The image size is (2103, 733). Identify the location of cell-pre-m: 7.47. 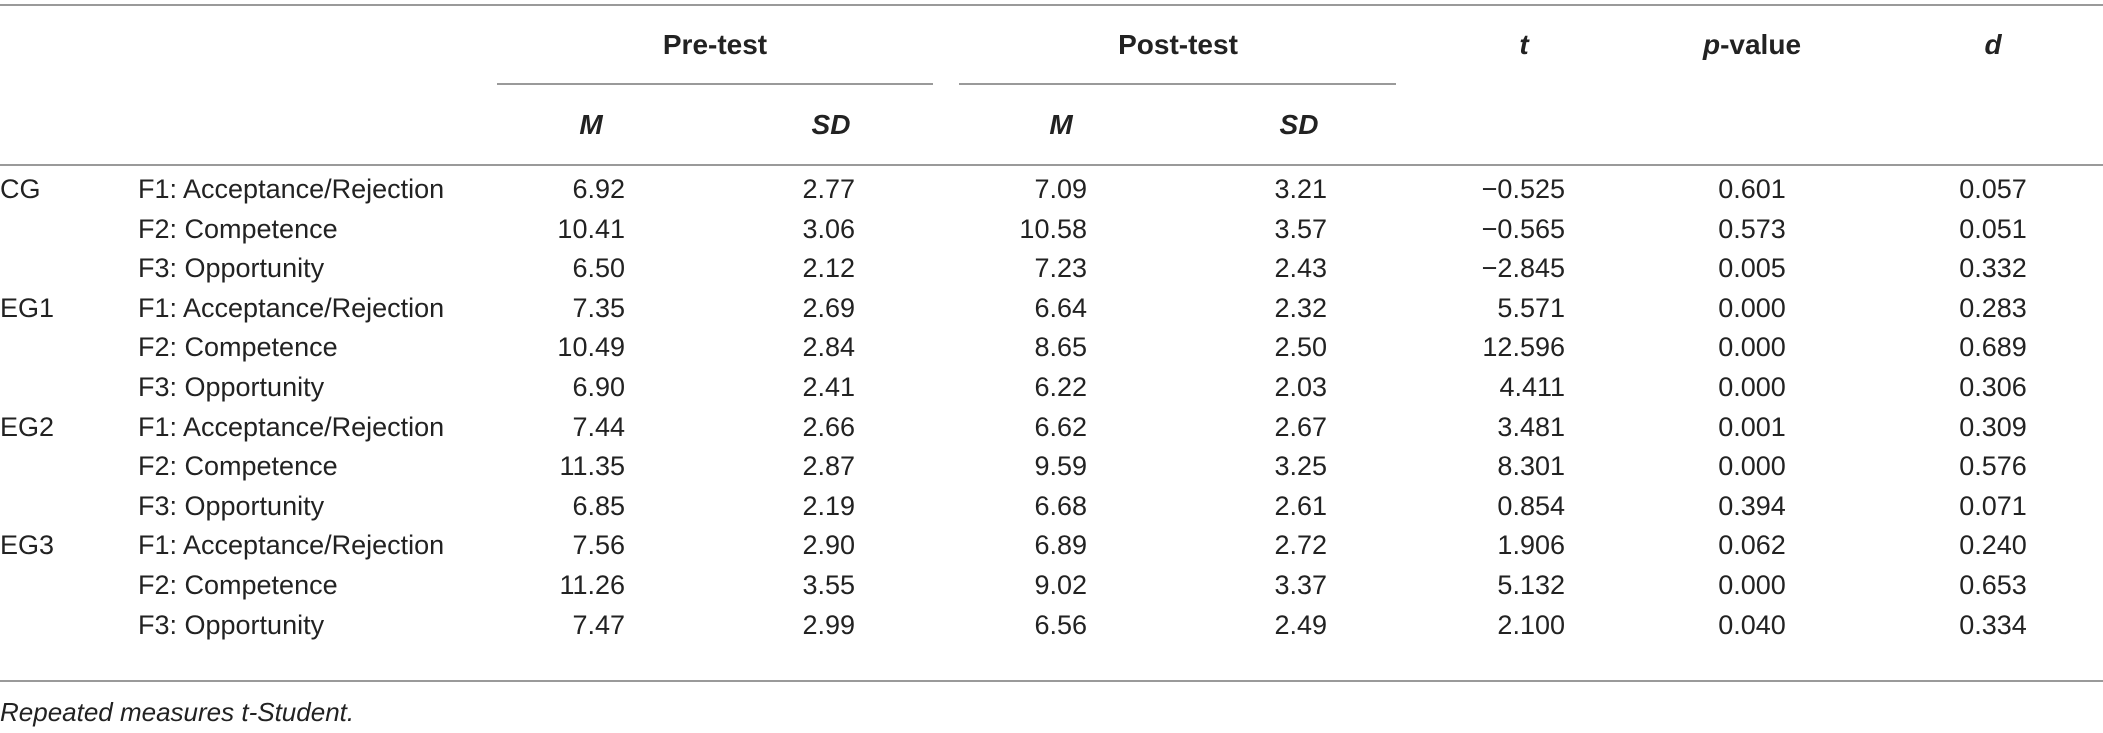
(598, 624).